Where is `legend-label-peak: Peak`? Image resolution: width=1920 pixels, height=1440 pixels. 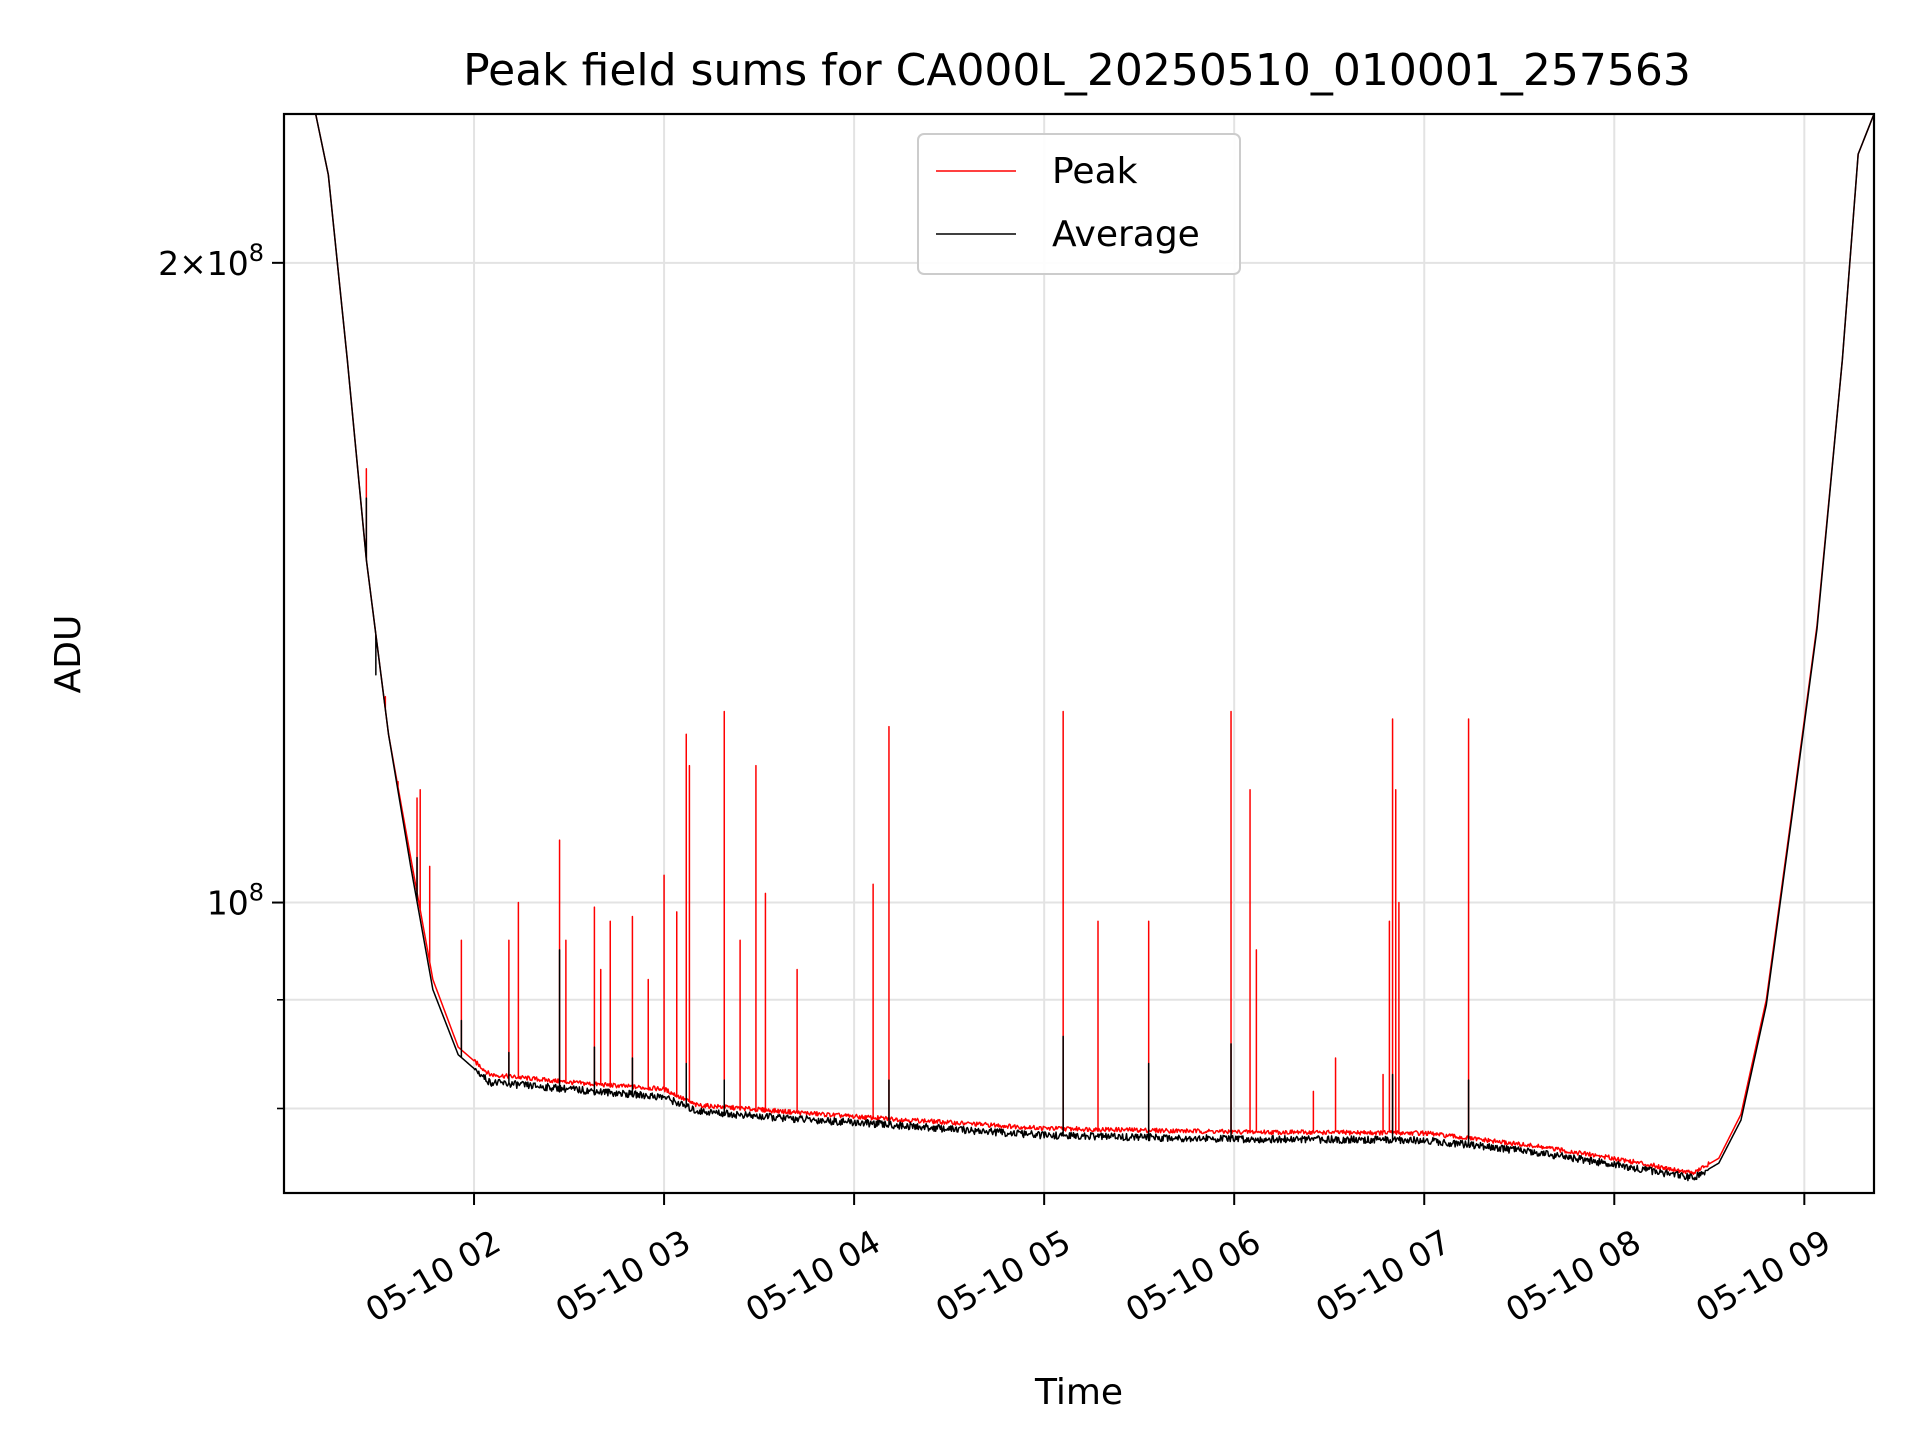 legend-label-peak: Peak is located at coordinates (1095, 171).